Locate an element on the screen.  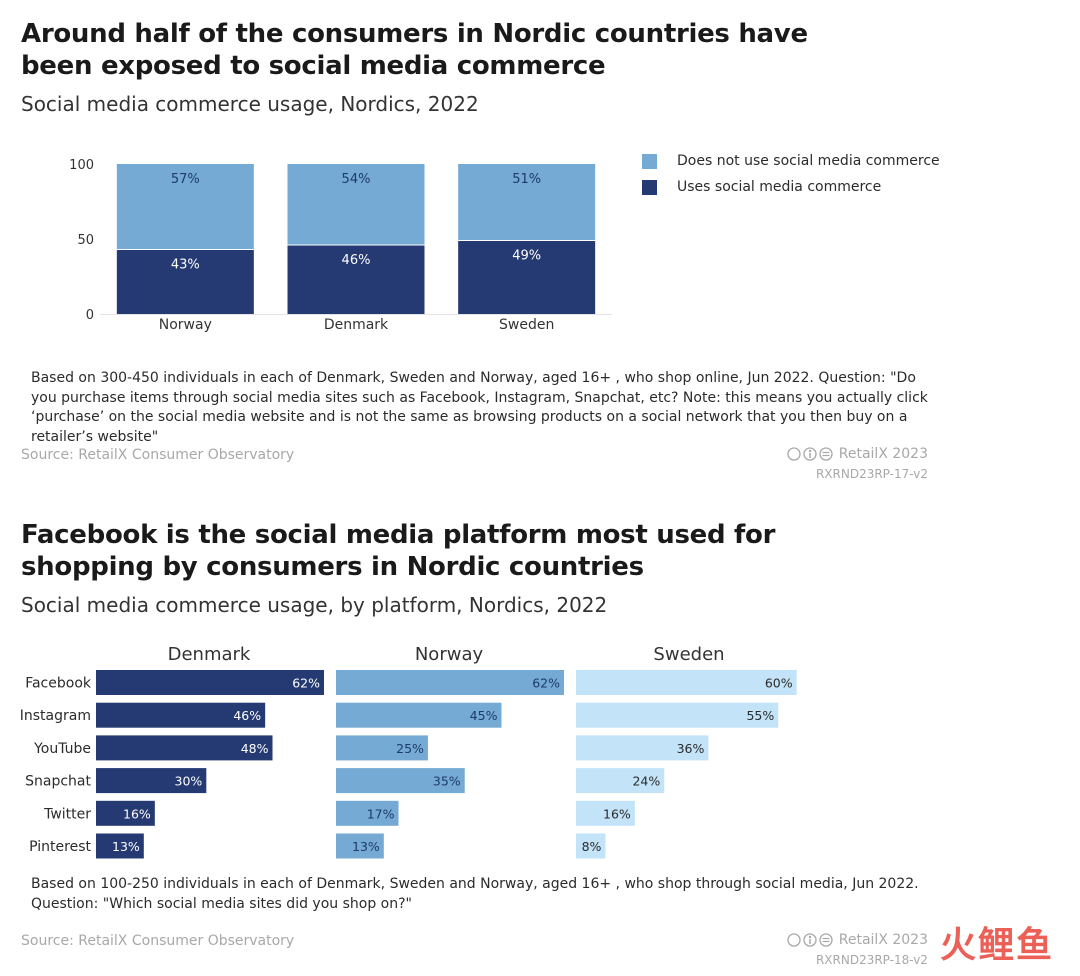
chart2-brand: RetailX 2023 is located at coordinates (857, 940).